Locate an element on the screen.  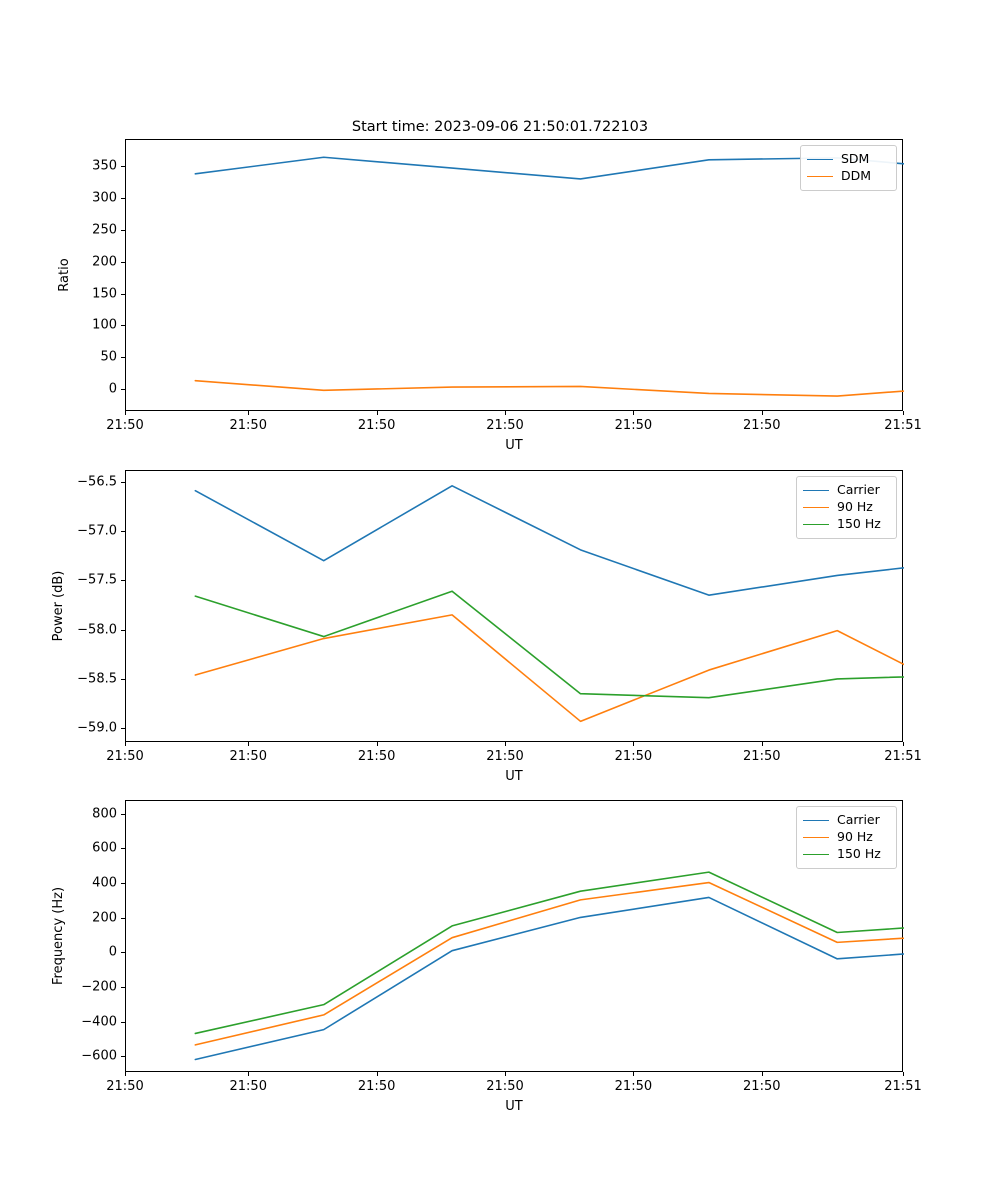
ytick-label: 600 is located at coordinates (104, 848).